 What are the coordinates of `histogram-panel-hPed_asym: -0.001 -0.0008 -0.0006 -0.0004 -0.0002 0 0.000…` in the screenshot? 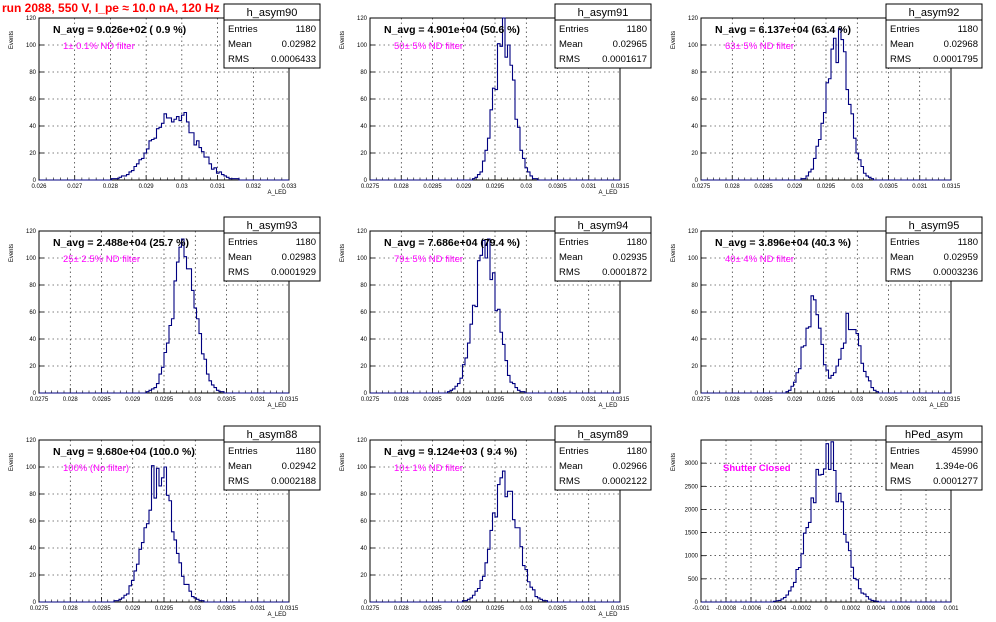 It's located at (827, 518).